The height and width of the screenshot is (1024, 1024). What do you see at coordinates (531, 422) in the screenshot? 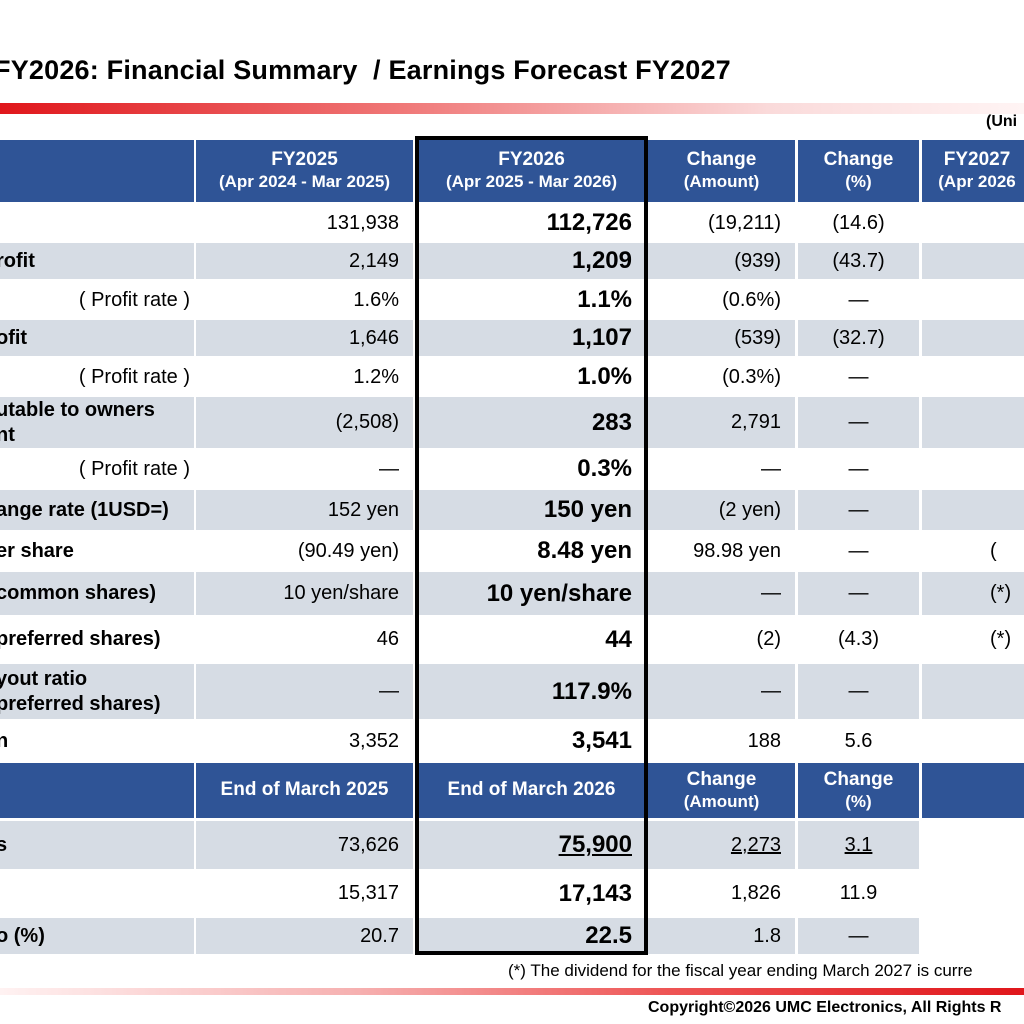
I see `cell-fy2026: 283` at bounding box center [531, 422].